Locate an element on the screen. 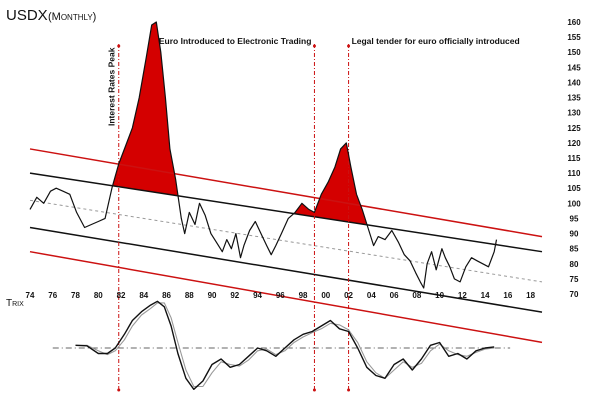 This screenshot has height=401, width=600. x-tick-label: 82 is located at coordinates (121, 295).